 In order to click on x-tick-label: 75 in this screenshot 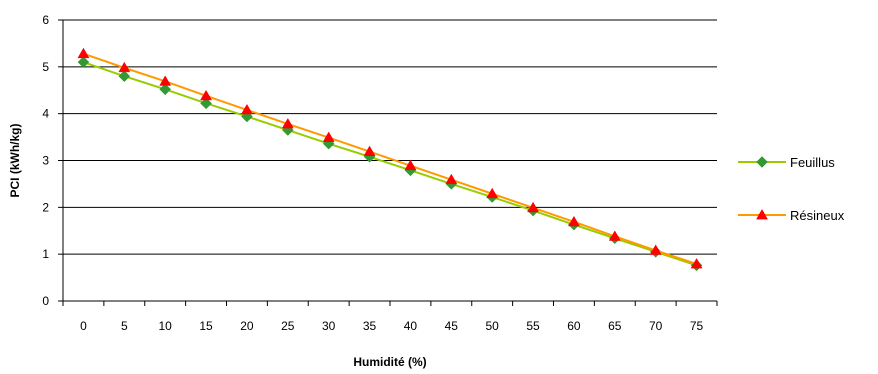, I will do `click(697, 326)`.